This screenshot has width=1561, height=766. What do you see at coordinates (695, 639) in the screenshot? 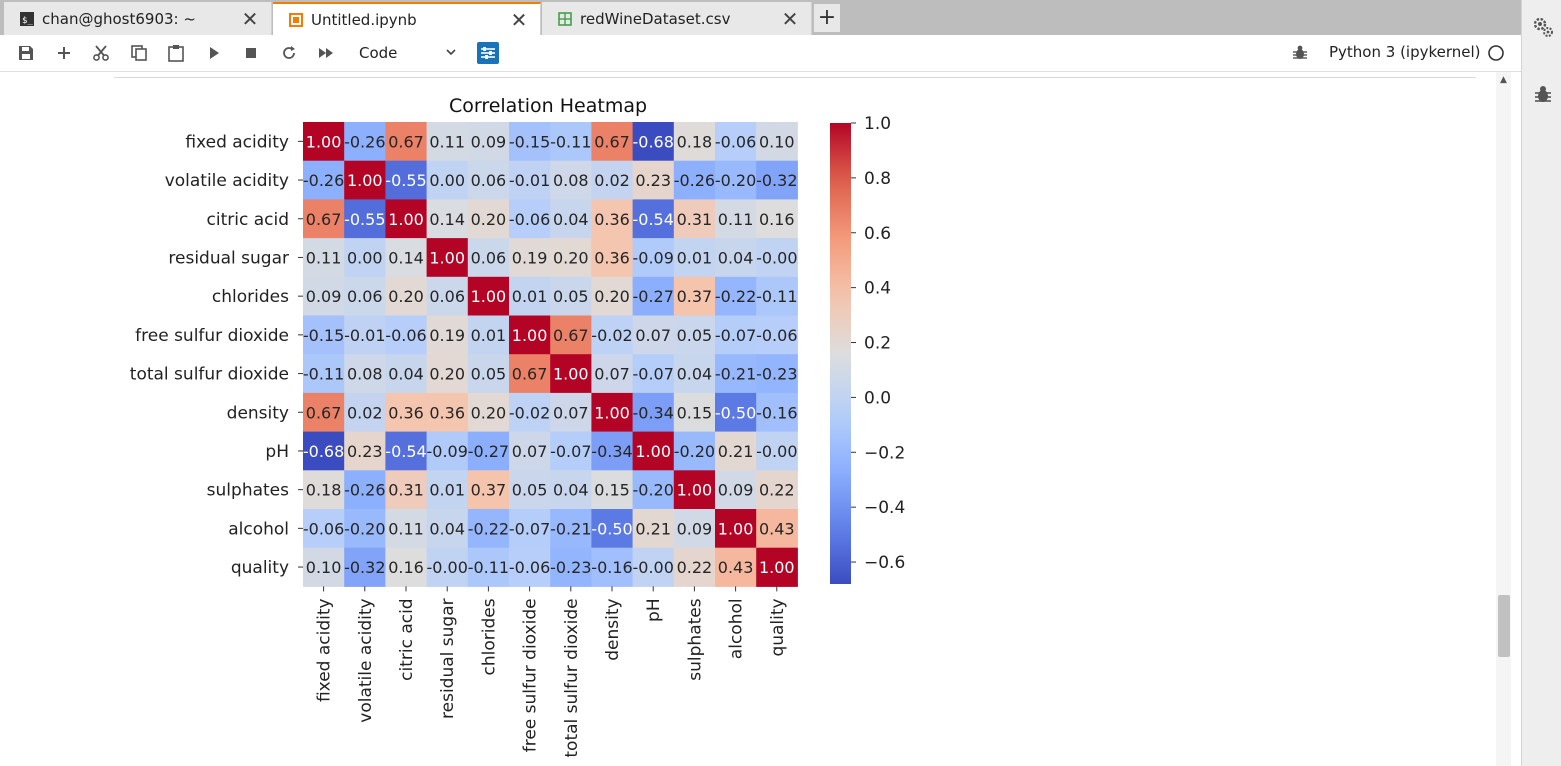
I see `x-tick-label: sulphates` at bounding box center [695, 639].